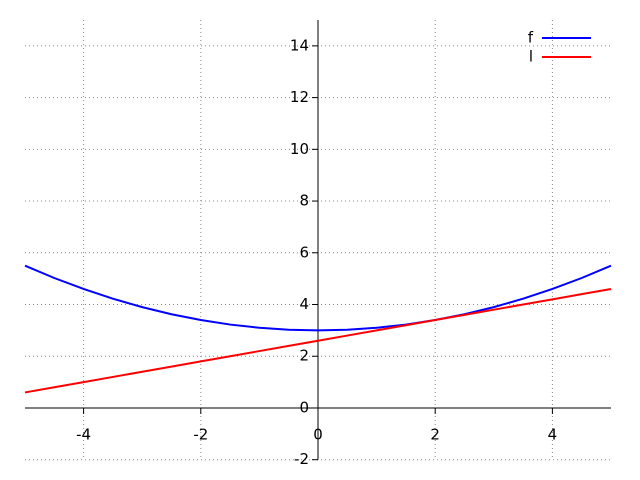 The height and width of the screenshot is (480, 640). What do you see at coordinates (531, 57) in the screenshot?
I see `legend-label: l` at bounding box center [531, 57].